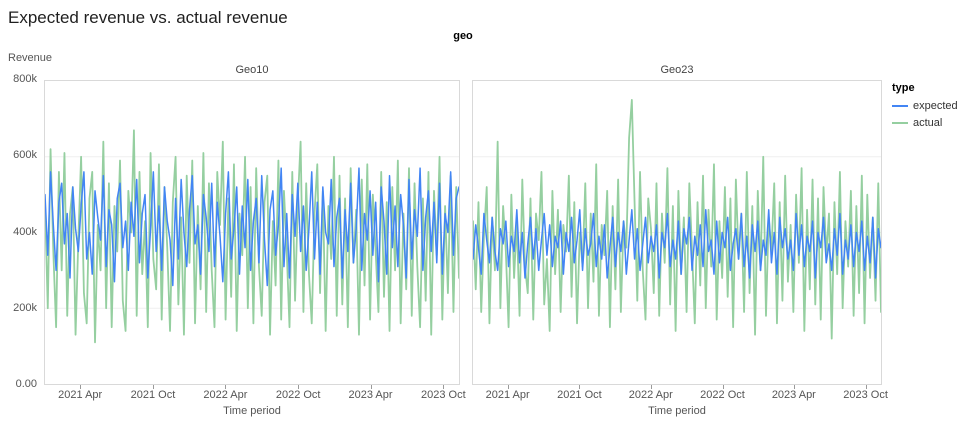 This screenshot has width=958, height=424. What do you see at coordinates (935, 106) in the screenshot?
I see `legend-label-expected: expected` at bounding box center [935, 106].